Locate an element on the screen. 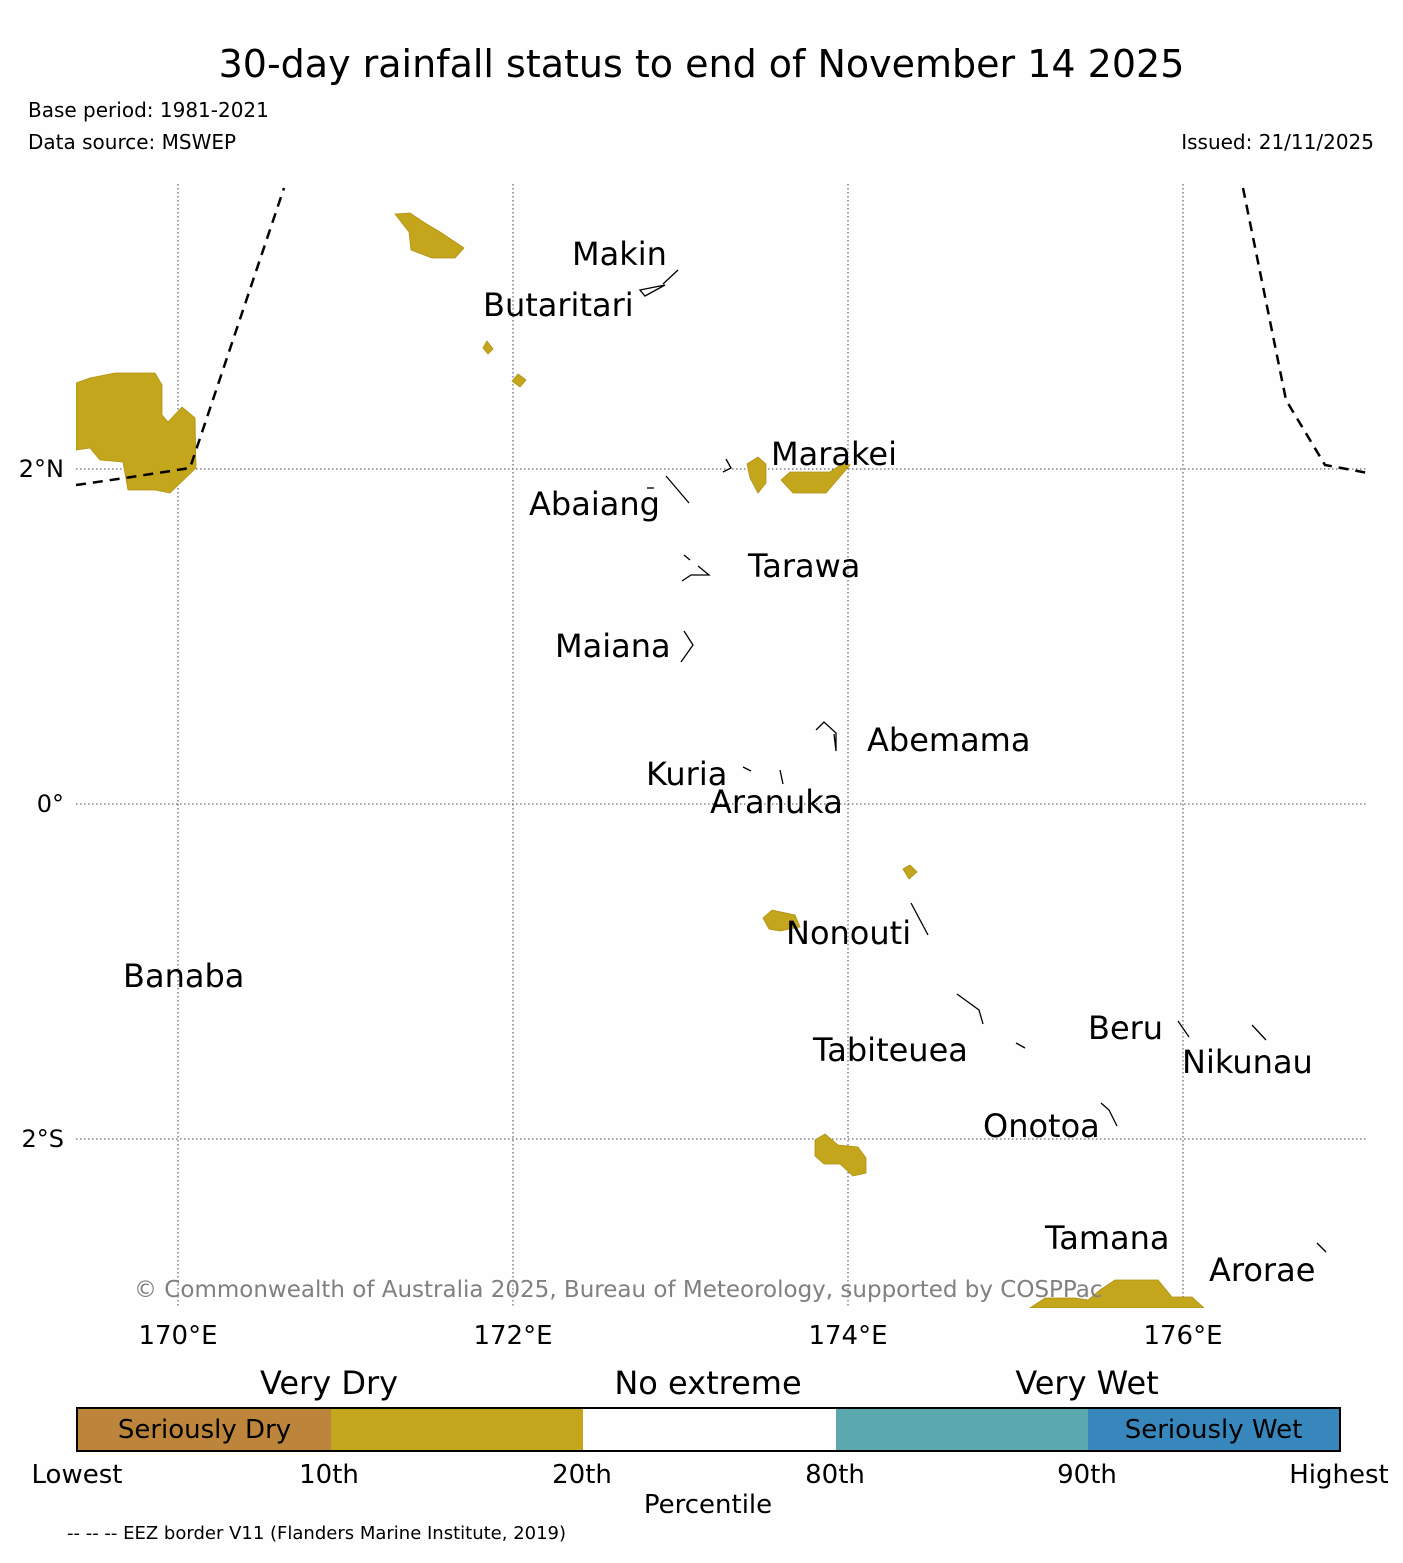 This screenshot has width=1403, height=1563. legend-tick-20th: 20th is located at coordinates (582, 1475).